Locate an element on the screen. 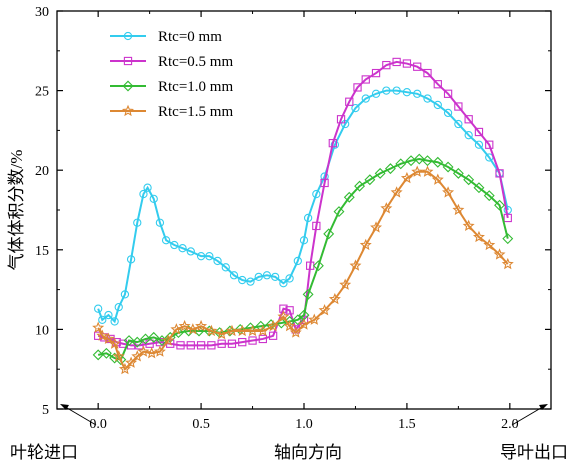 This screenshot has height=468, width=586. legend: Rtc=0 mm Rtc=0.5 mm Rtc=1.0 mm Rtc=1.5 mm is located at coordinates (171, 74).